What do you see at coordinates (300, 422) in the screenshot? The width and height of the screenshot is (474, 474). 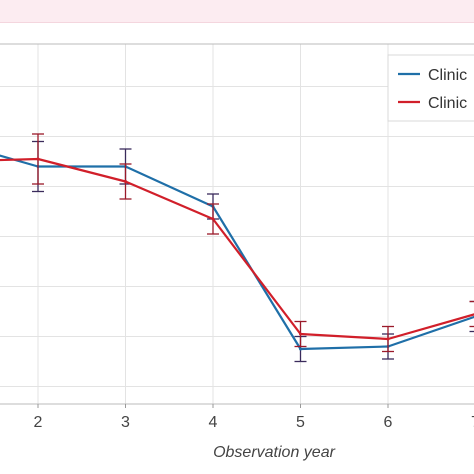 I see `x-tick-label: 5` at bounding box center [300, 422].